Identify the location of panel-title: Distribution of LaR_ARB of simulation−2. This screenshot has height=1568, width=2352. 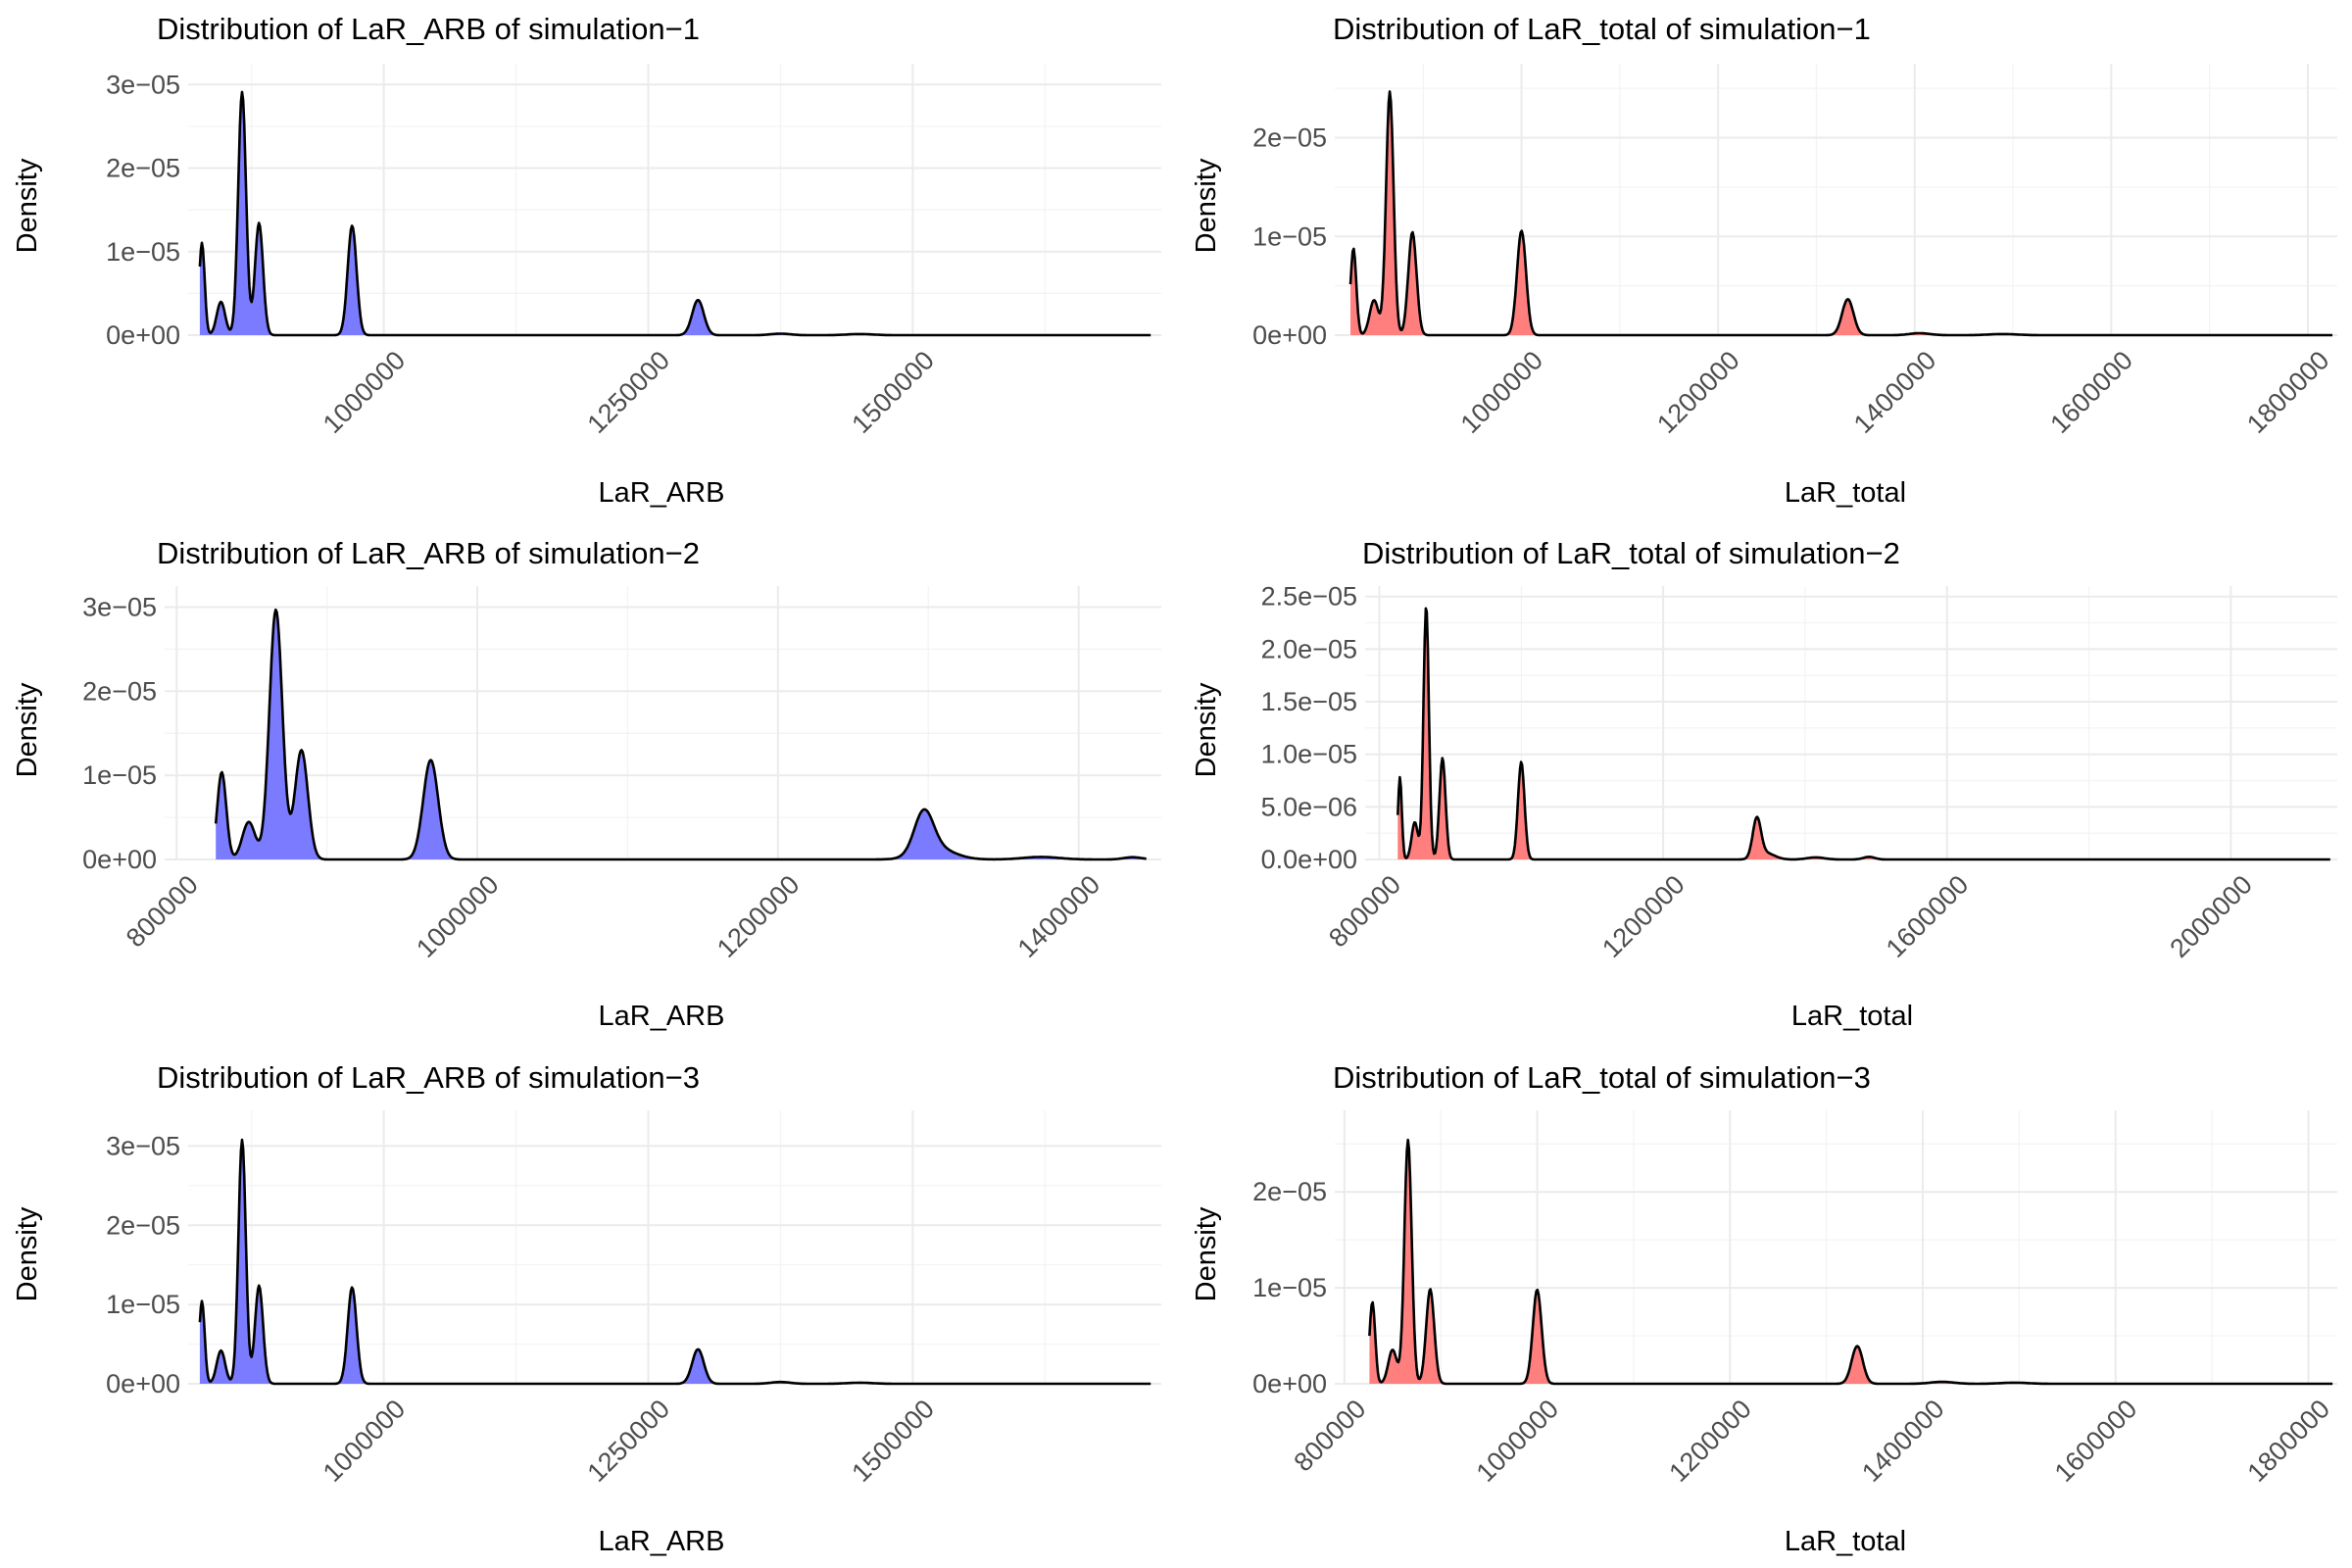
(428, 553).